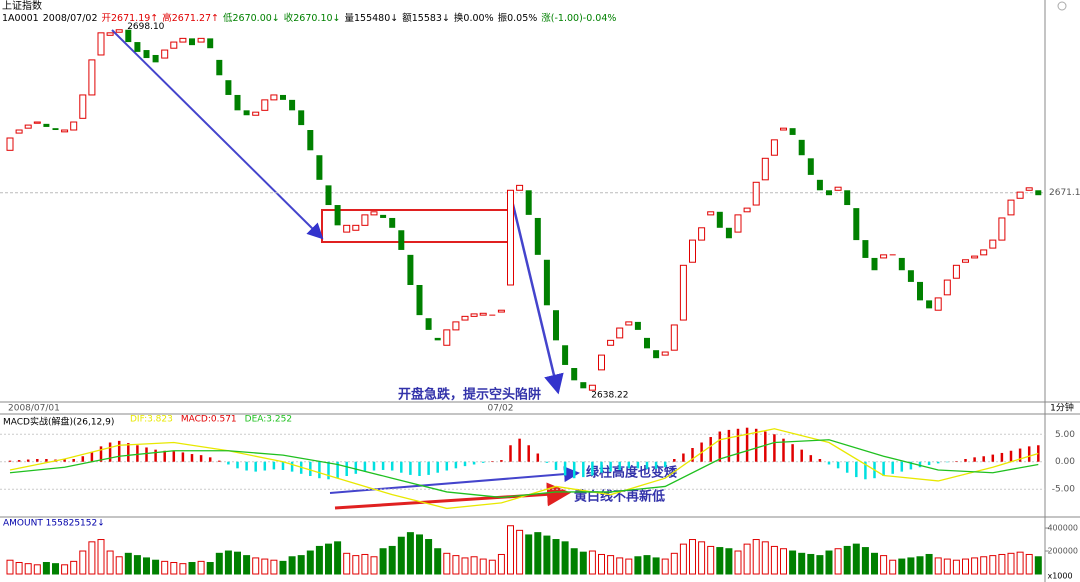 The height and width of the screenshot is (582, 1080). Describe the element at coordinates (34, 409) in the screenshot. I see `x-tick-label: 2008/07/01` at that location.